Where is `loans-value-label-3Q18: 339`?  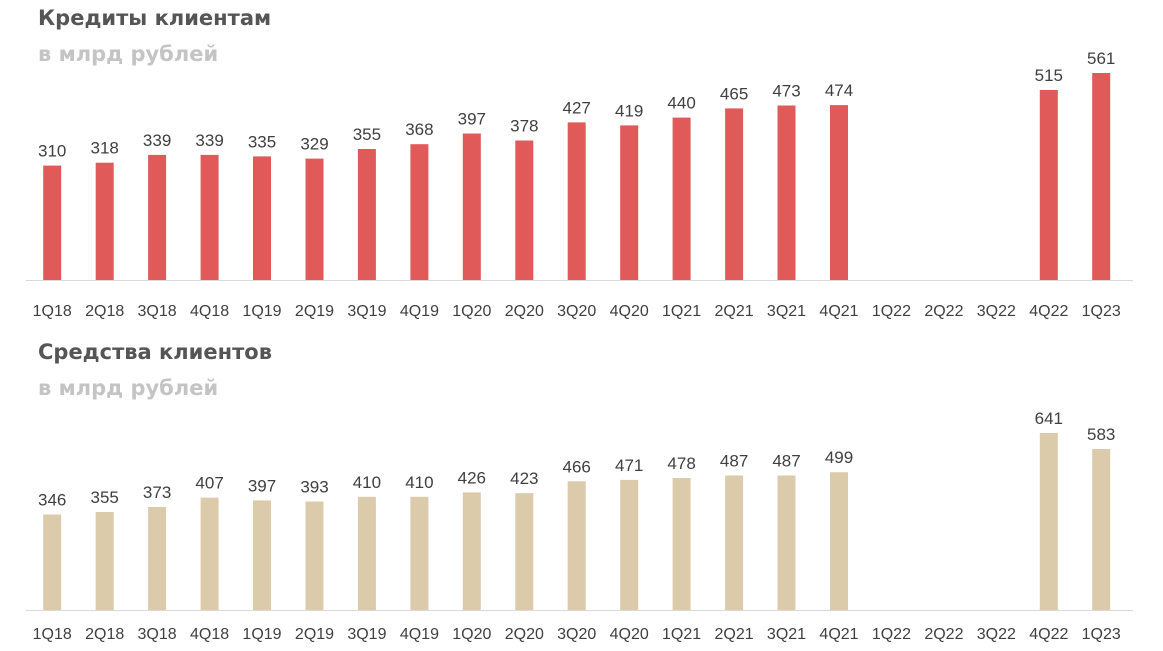
loans-value-label-3Q18: 339 is located at coordinates (157, 140).